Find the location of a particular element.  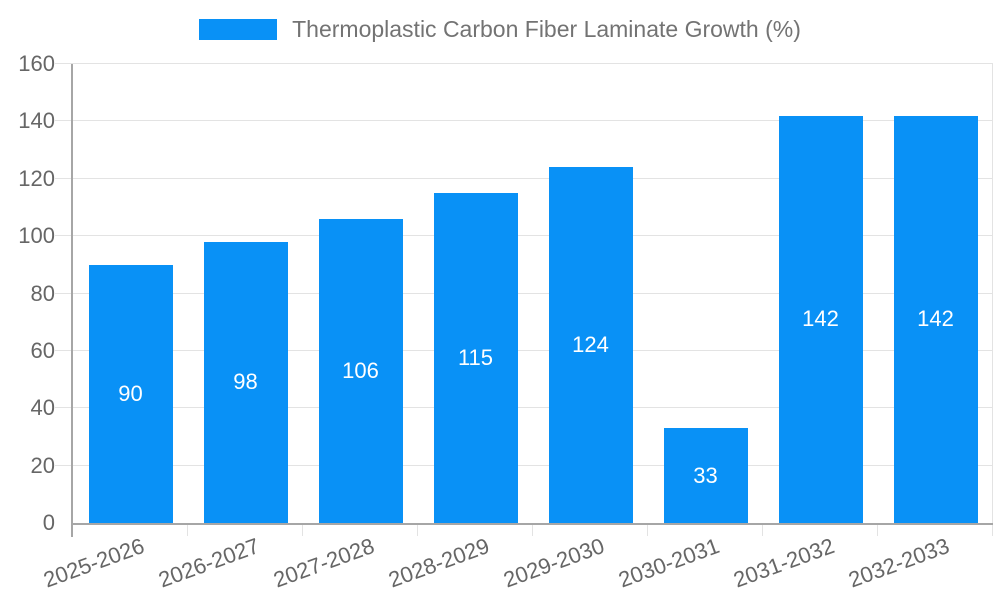

bar-2029-2030: 124 is located at coordinates (590, 345).